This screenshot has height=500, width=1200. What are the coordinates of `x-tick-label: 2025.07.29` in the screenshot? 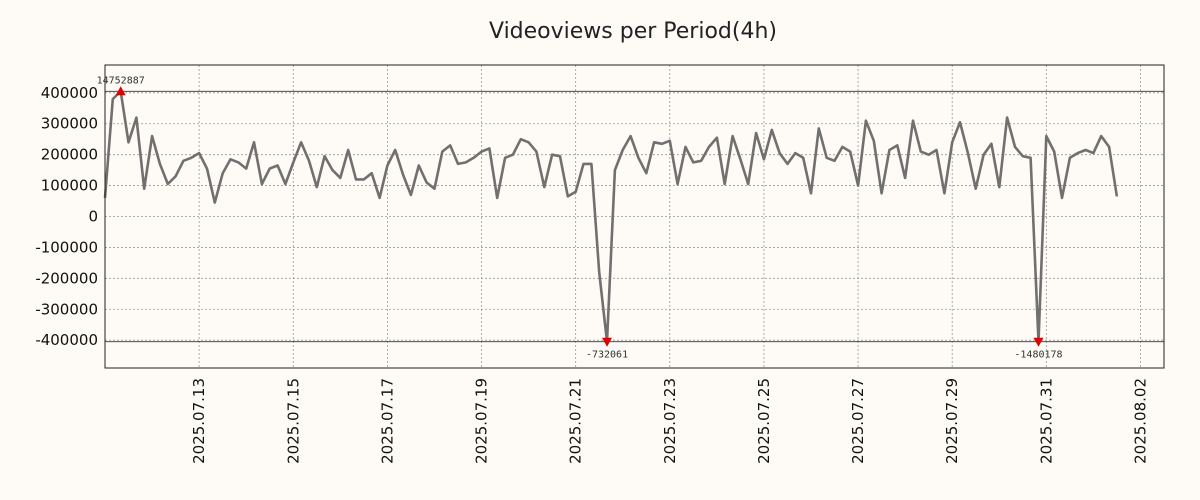 It's located at (952, 421).